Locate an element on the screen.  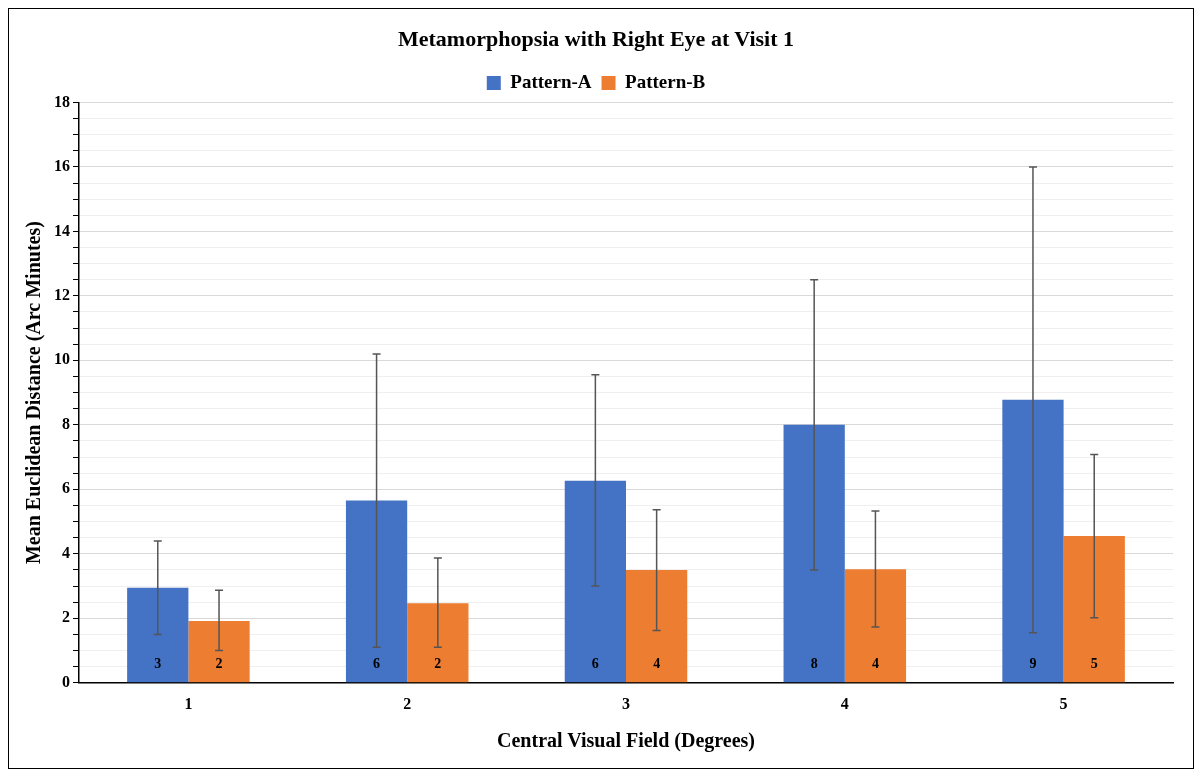
y-tick-label: 8 is located at coordinates (66, 423).